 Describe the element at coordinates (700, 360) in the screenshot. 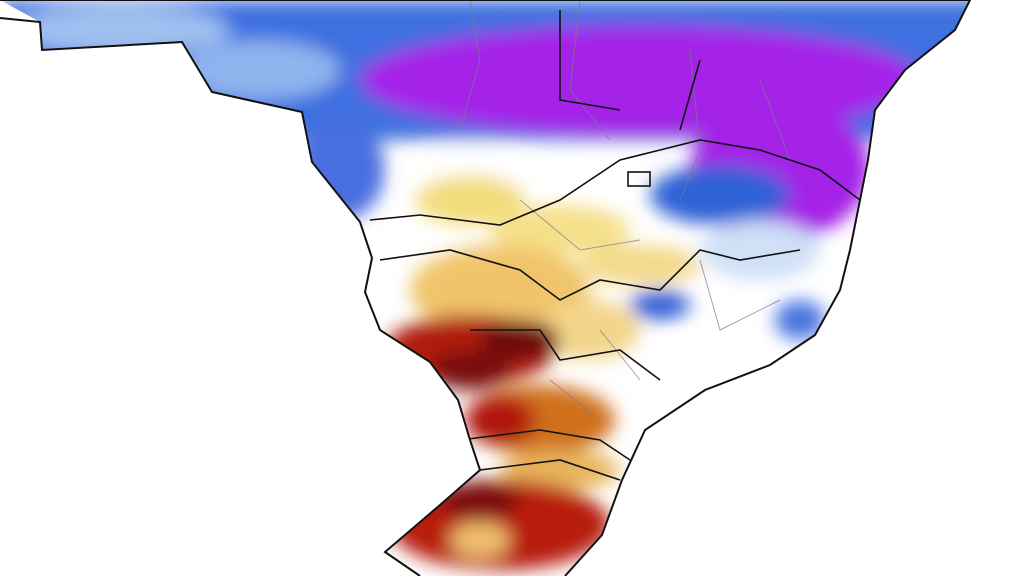

I see `white-zone` at that location.